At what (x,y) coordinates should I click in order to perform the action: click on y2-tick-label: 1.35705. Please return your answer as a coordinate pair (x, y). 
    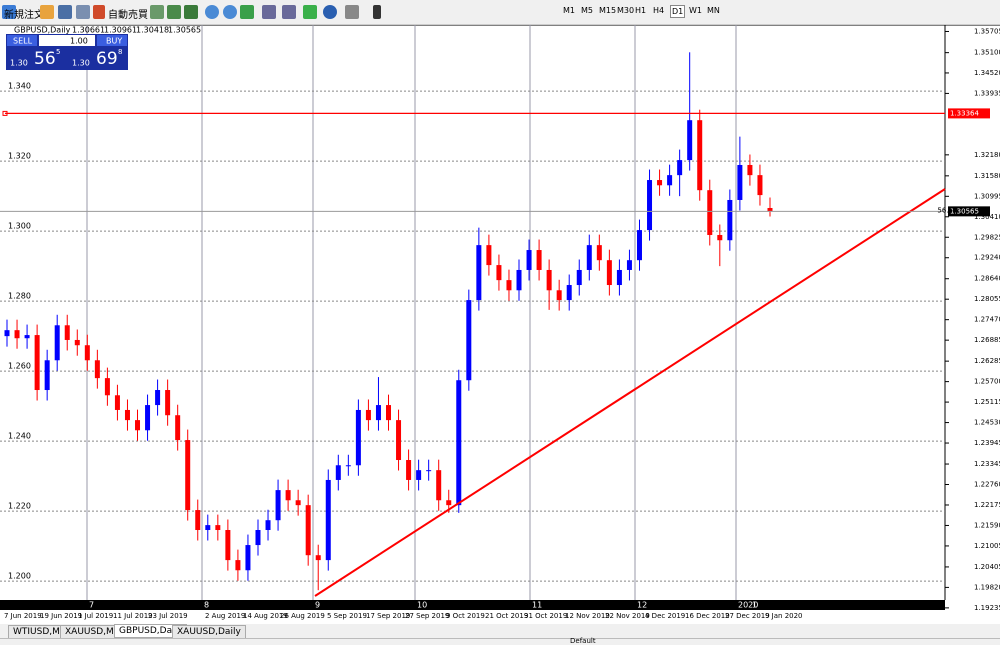
    Looking at the image, I should click on (987, 31).